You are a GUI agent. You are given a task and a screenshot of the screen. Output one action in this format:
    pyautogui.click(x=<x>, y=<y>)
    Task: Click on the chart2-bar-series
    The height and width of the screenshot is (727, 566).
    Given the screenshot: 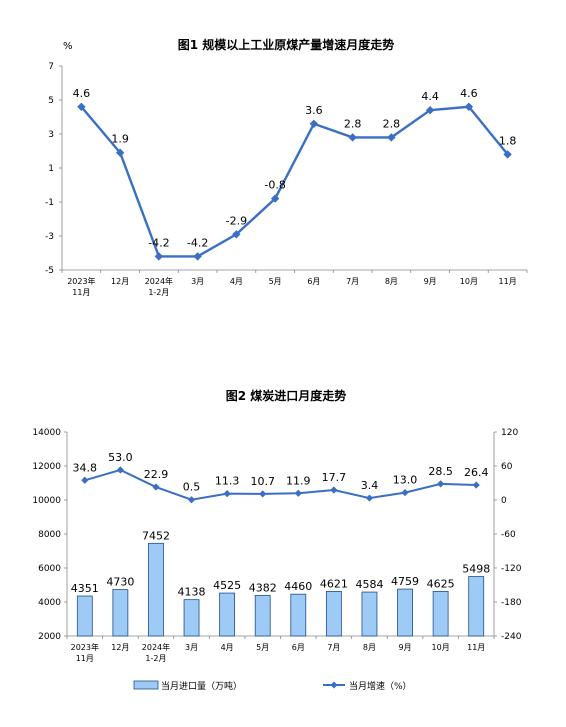 What is the action you would take?
    pyautogui.click(x=280, y=589)
    